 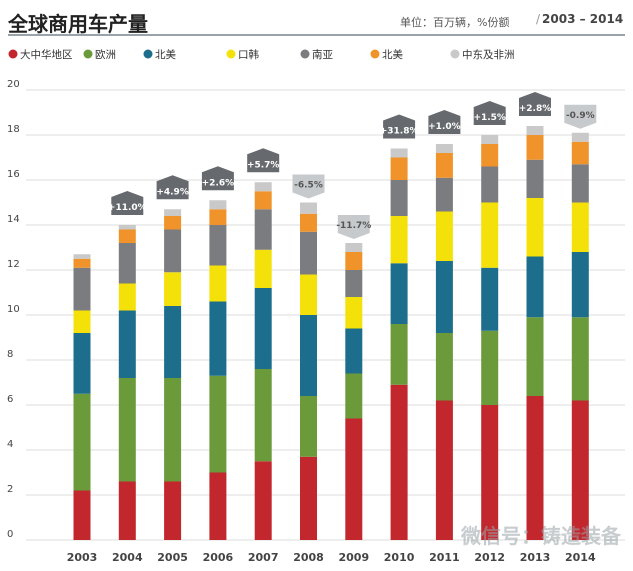 What do you see at coordinates (308, 557) in the screenshot?
I see `x-tick-label-2008: 2008` at bounding box center [308, 557].